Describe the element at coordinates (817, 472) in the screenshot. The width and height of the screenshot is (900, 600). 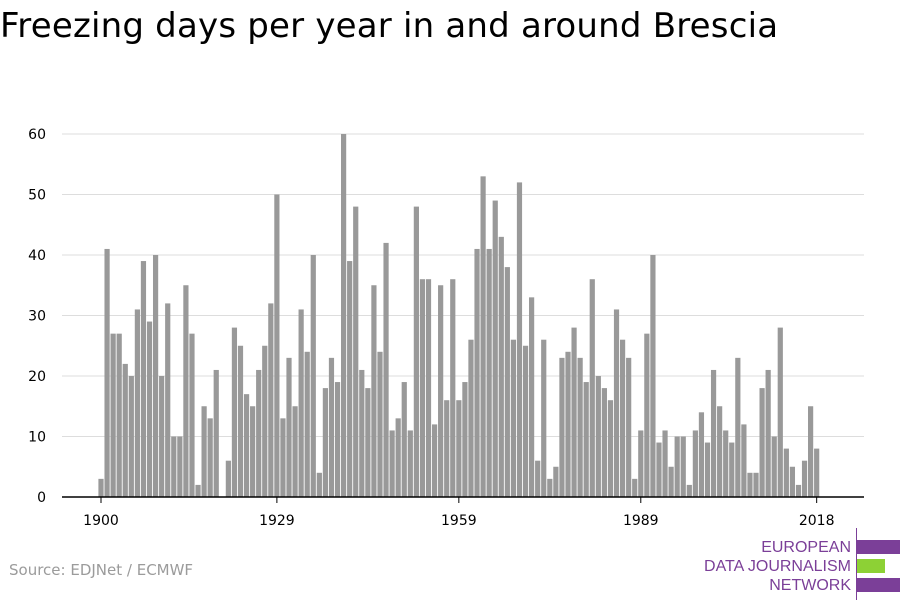
I see `bar-2018: 2018: 8` at that location.